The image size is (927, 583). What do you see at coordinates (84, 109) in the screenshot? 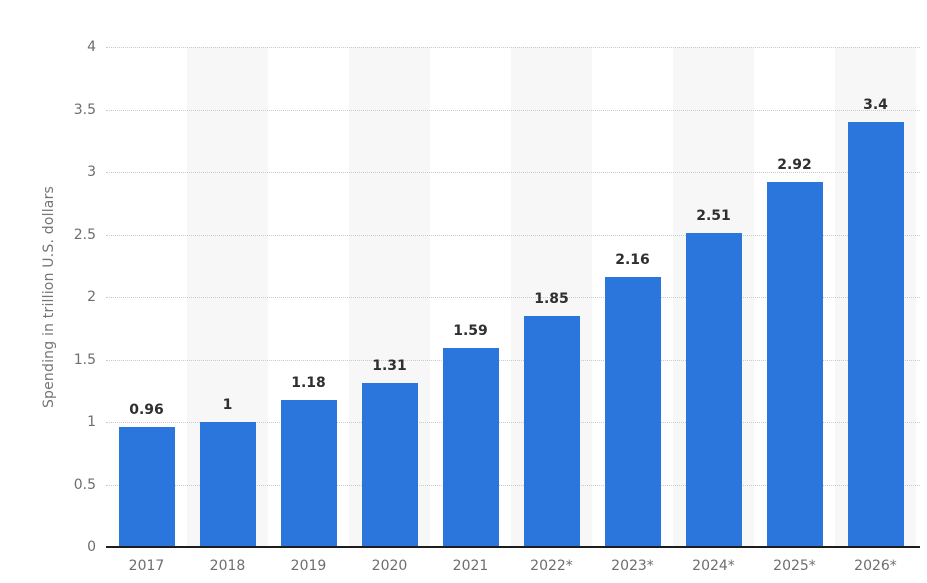
I see `y-tick-label: 3.5` at bounding box center [84, 109].